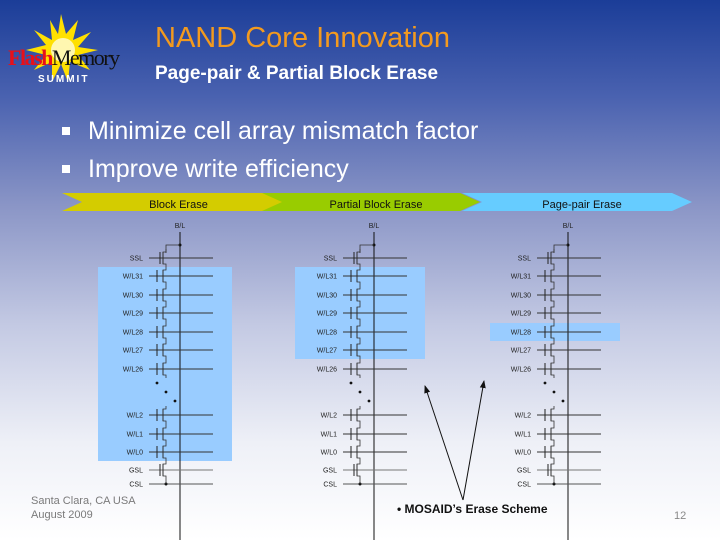  I want to click on bullet-item: Minimize cell array mismatch factor, so click(270, 131).